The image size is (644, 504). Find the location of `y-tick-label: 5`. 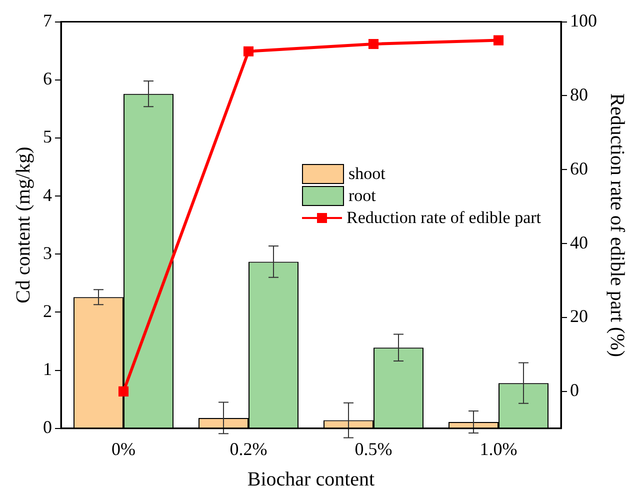

y-tick-label: 5 is located at coordinates (47, 136).